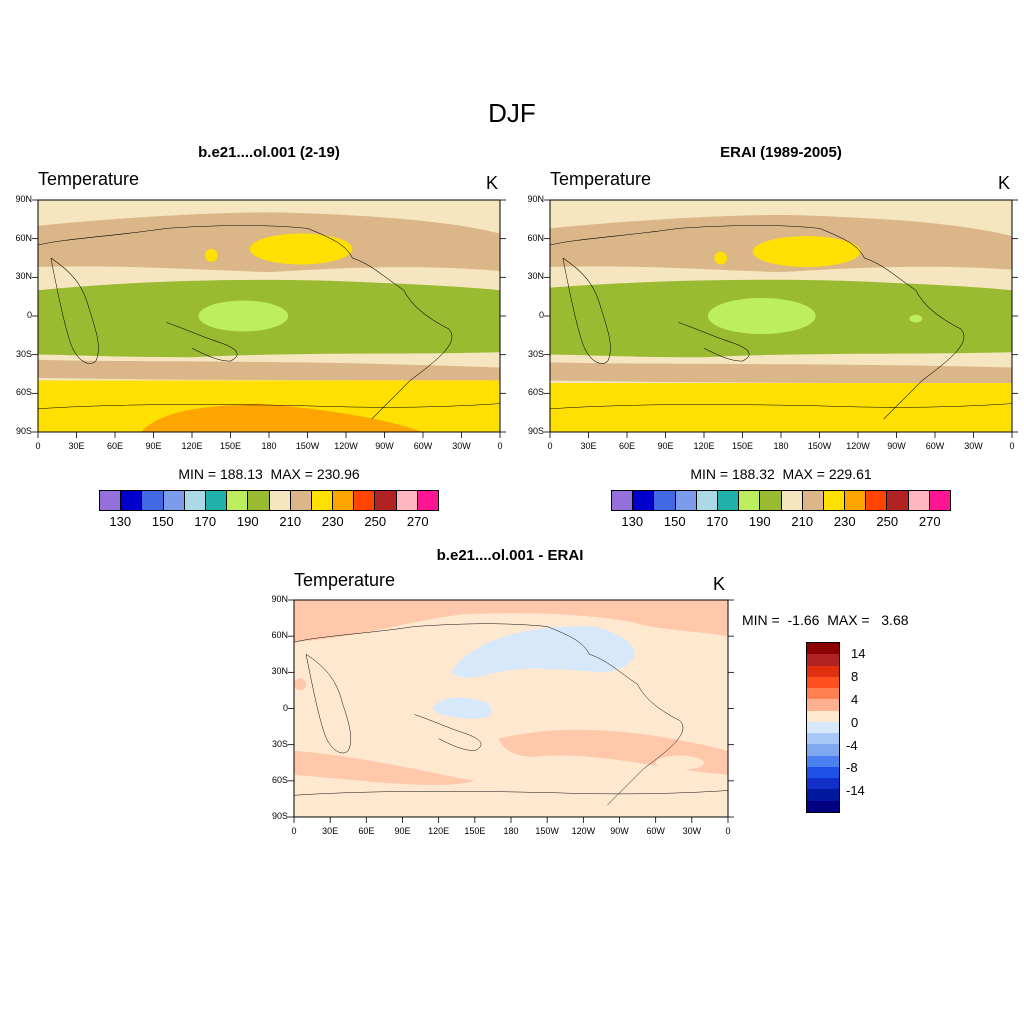 The width and height of the screenshot is (1024, 1024). What do you see at coordinates (827, 474) in the screenshot?
I see `max-value: MAX = 229.61` at bounding box center [827, 474].